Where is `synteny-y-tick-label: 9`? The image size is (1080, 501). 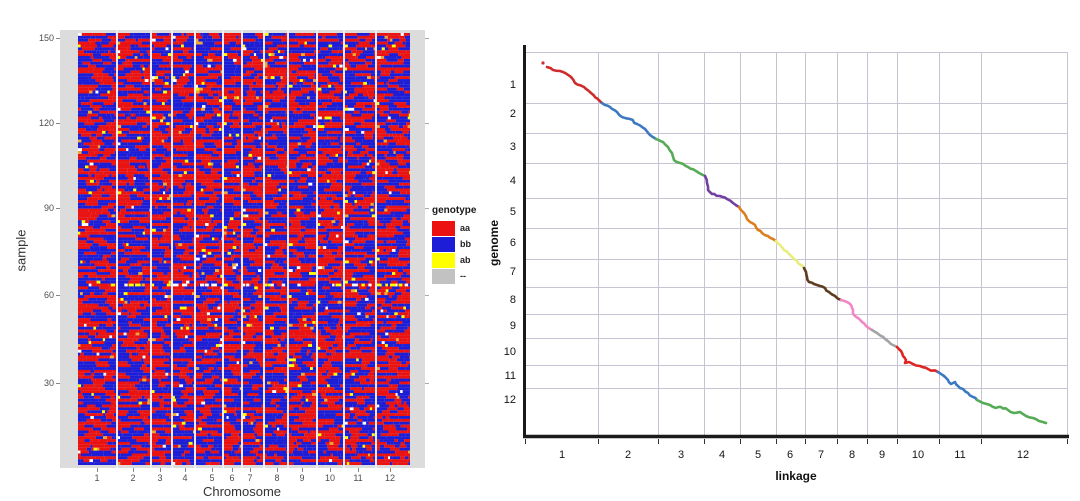 synteny-y-tick-label: 9 is located at coordinates (512, 326).